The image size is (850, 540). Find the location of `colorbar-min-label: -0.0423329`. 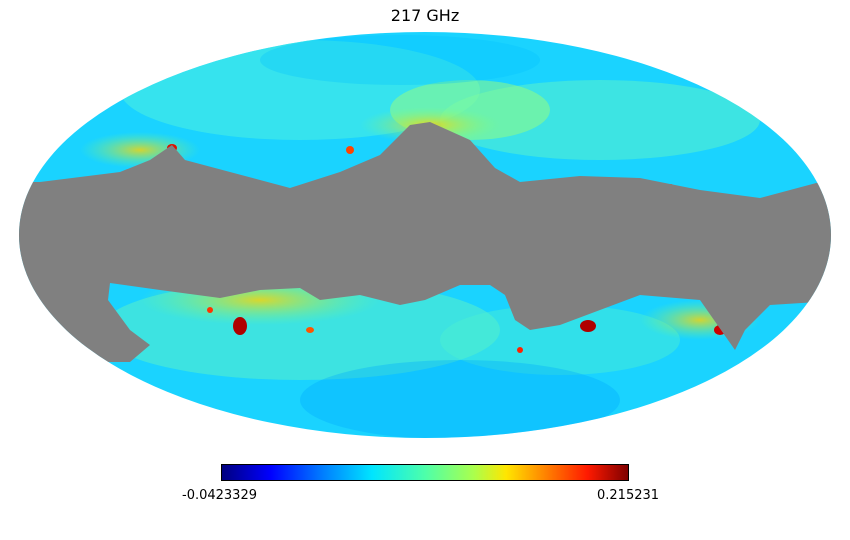

colorbar-min-label: -0.0423329 is located at coordinates (219, 495).